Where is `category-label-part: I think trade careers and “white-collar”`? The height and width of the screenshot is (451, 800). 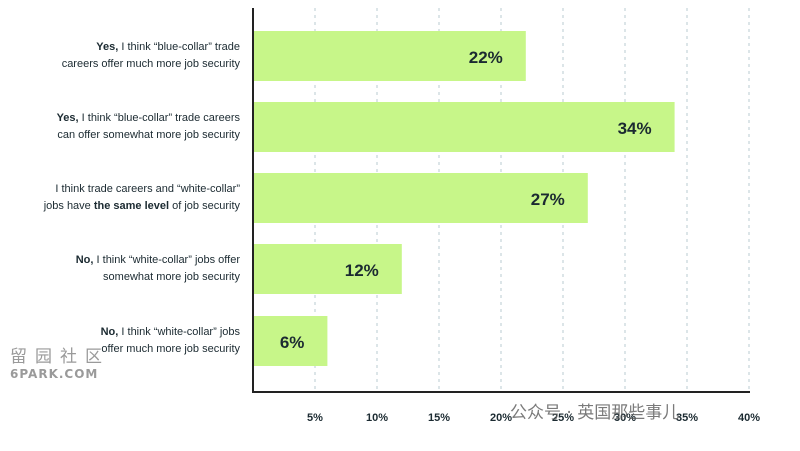
category-label-part: I think trade careers and “white-collar” is located at coordinates (147, 189).